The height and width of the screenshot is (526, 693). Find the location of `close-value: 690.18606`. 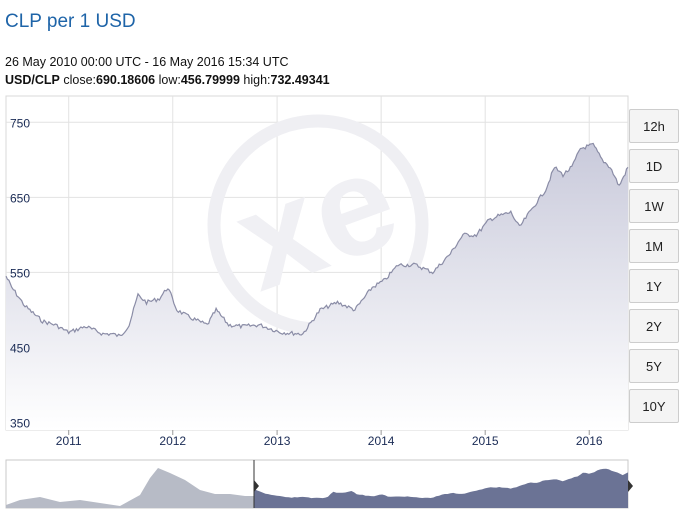

close-value: 690.18606 is located at coordinates (126, 80).